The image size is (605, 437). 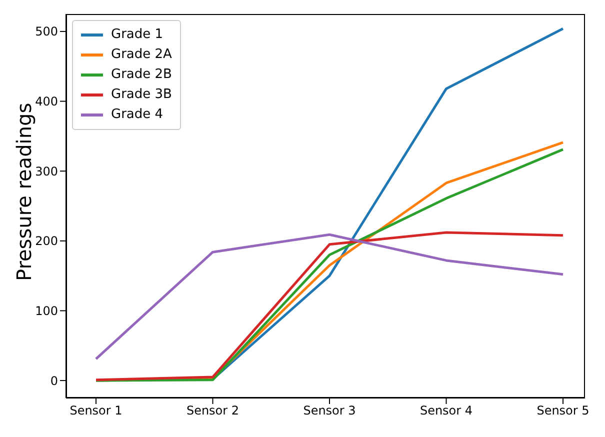 I want to click on x-tick-label: Sensor 5, so click(x=563, y=411).